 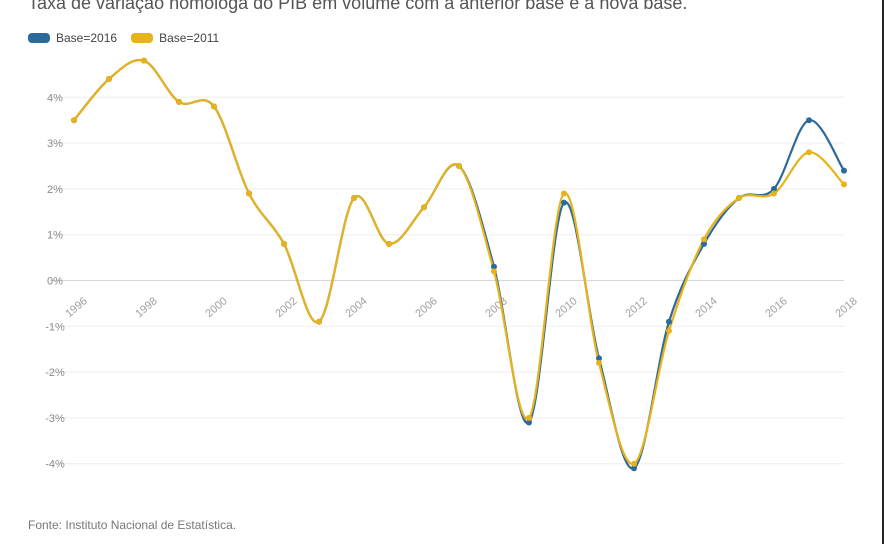 I want to click on data-point-base-2011-2009, so click(x=529, y=417).